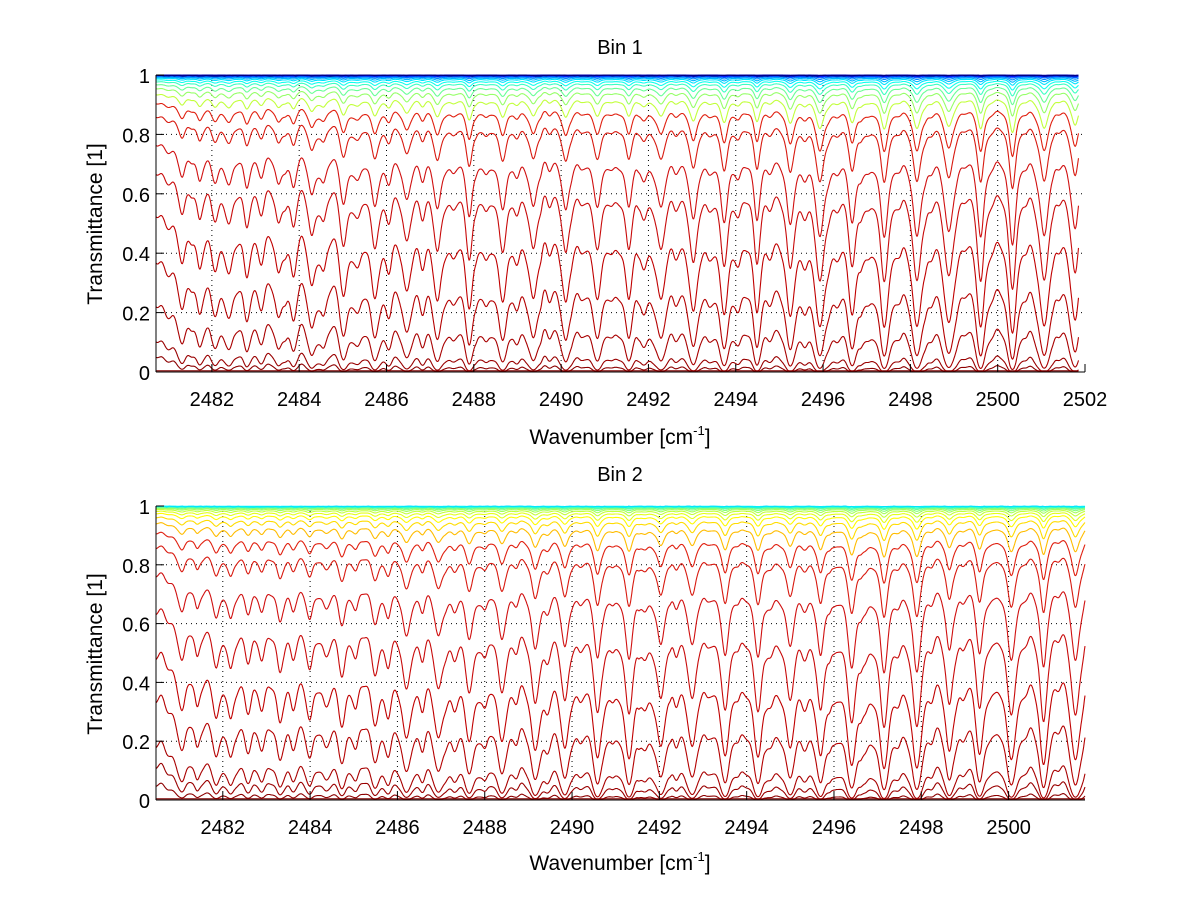  What do you see at coordinates (620, 475) in the screenshot?
I see `subplot-title: Bin 2` at bounding box center [620, 475].